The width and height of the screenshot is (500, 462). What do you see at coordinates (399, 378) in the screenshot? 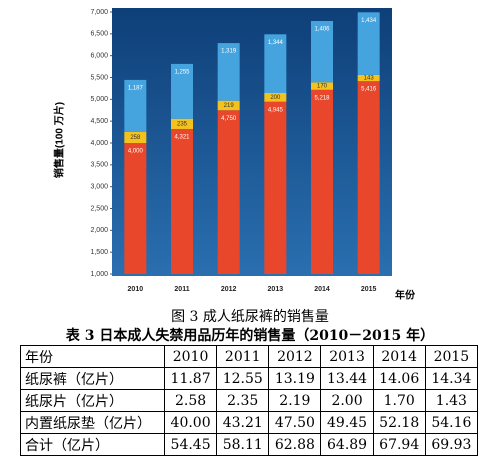
I see `table-cell: 14.06` at bounding box center [399, 378].